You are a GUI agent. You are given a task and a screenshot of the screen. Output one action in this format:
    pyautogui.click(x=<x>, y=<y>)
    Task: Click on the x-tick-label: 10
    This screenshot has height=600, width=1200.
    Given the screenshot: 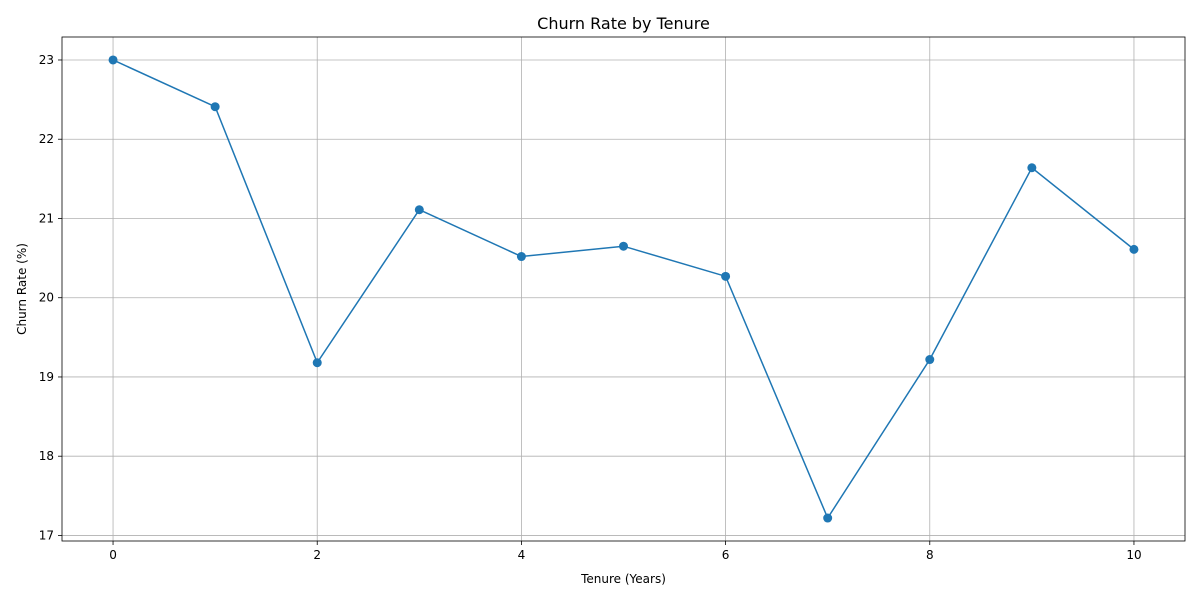 What is the action you would take?
    pyautogui.click(x=1133, y=555)
    